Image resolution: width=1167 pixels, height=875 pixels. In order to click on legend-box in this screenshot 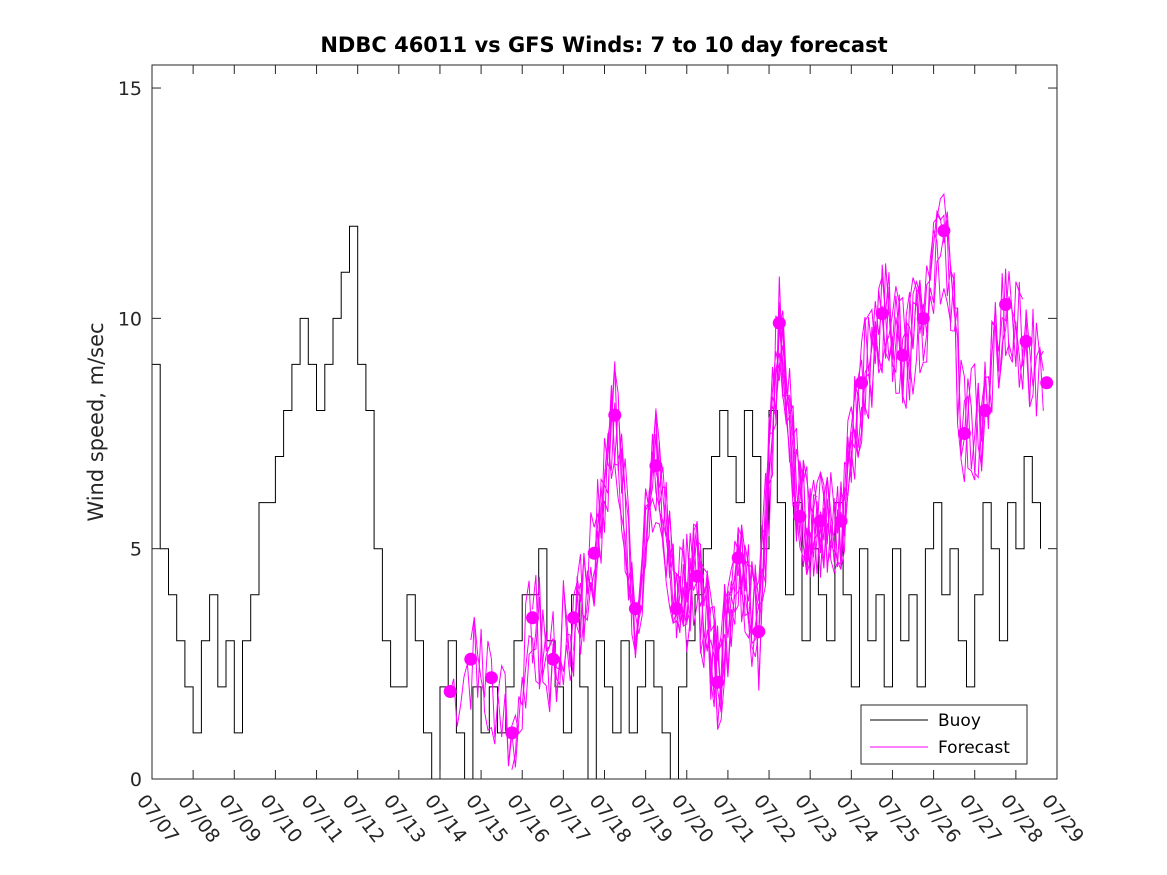, I will do `click(944, 734)`.